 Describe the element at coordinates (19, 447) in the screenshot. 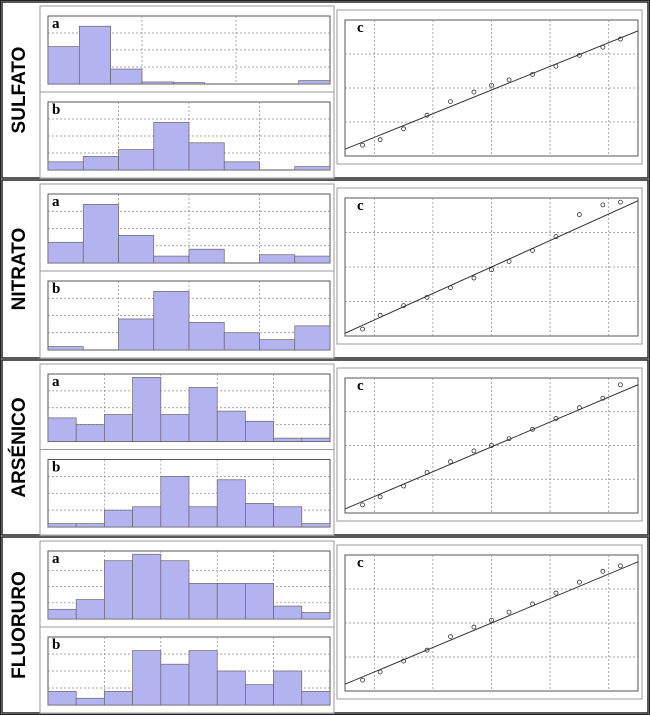

I see `row-label: ARSÉNICO` at that location.